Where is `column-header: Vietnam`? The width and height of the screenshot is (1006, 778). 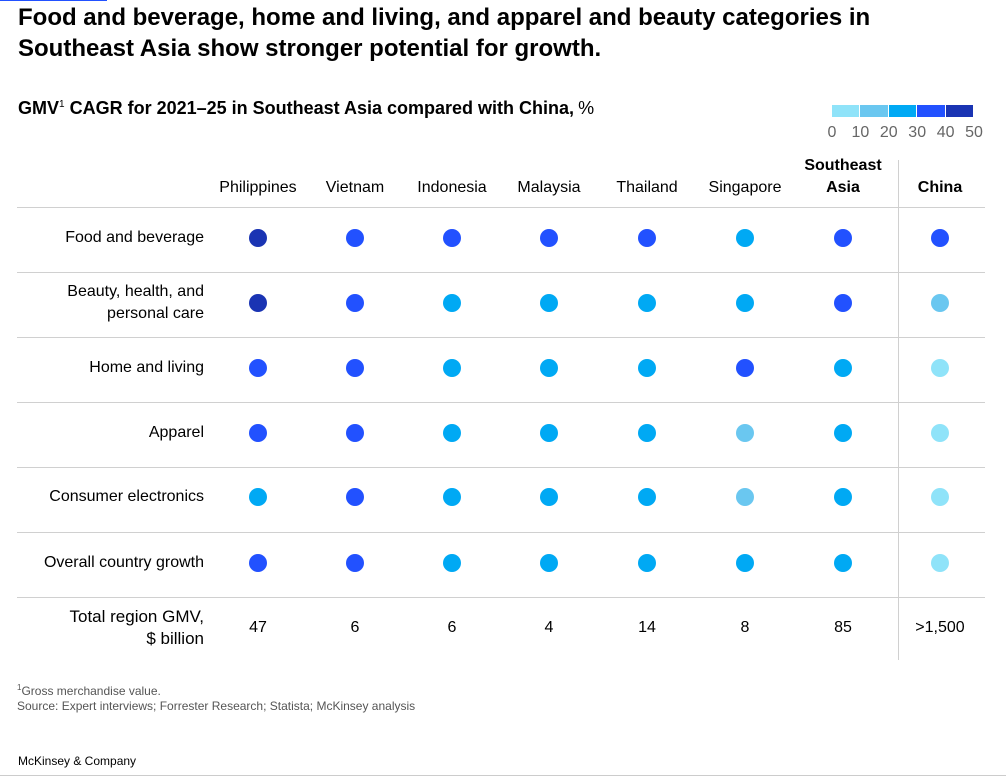 column-header: Vietnam is located at coordinates (355, 187).